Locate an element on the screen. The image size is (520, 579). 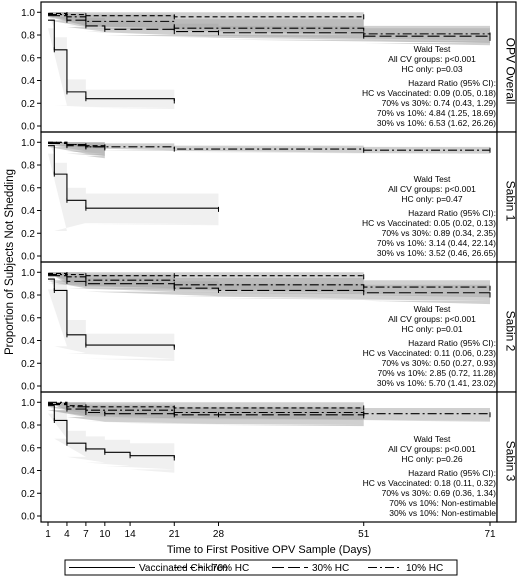
wald-text: HC only: p=0.26 is located at coordinates (431, 459).